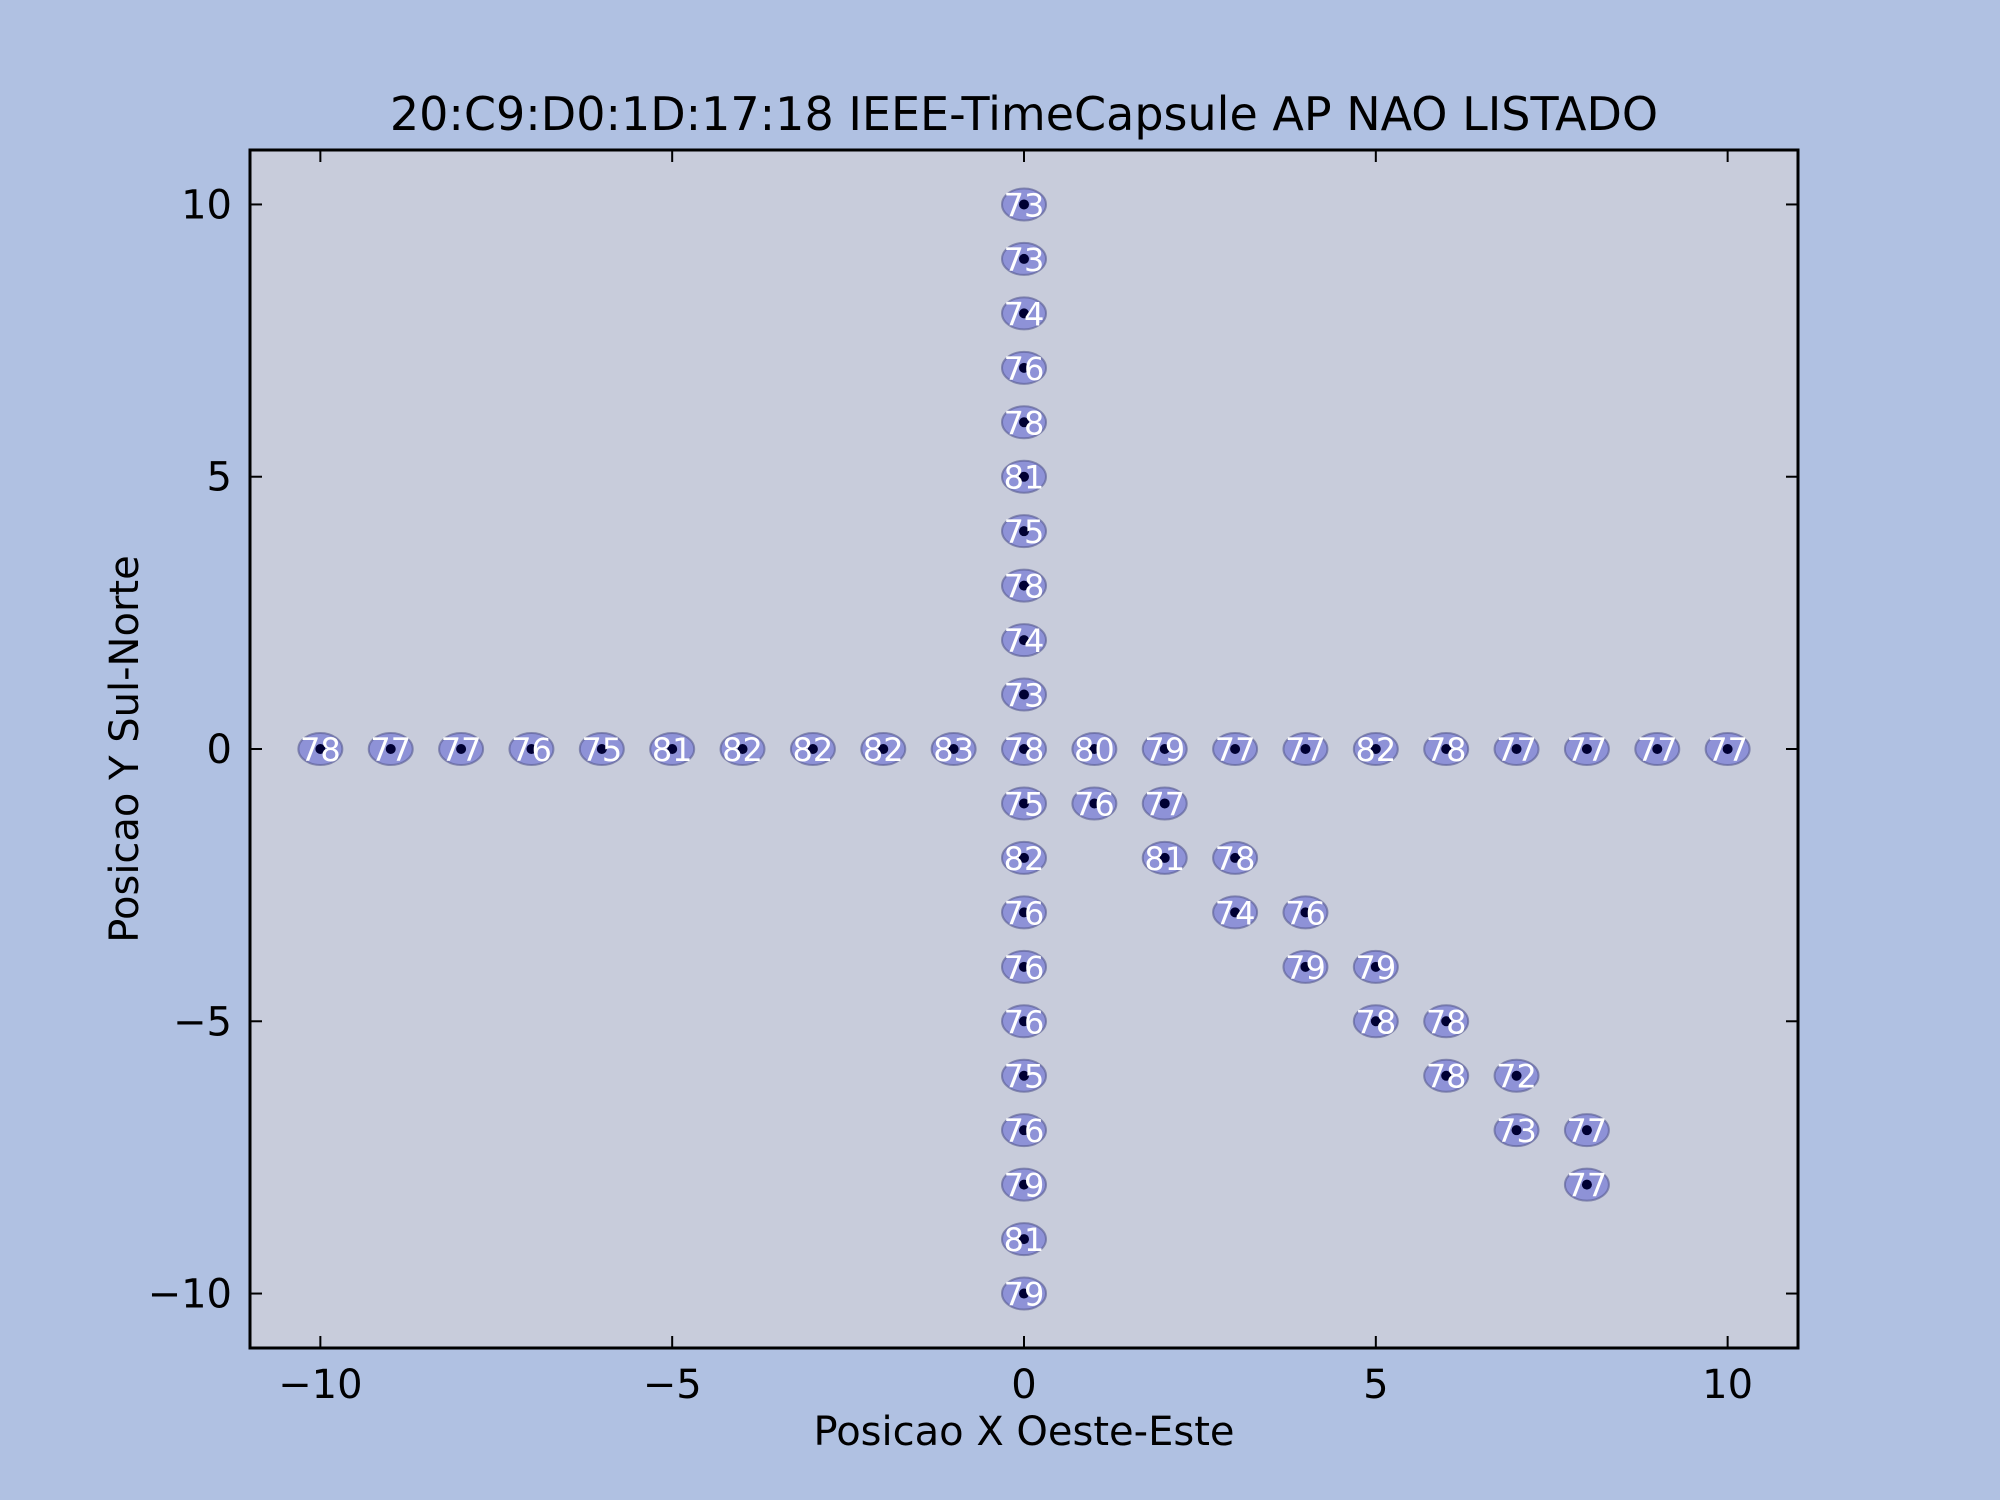 The width and height of the screenshot is (2000, 1500). Describe the element at coordinates (206, 205) in the screenshot. I see `y-tick-label: 10` at that location.